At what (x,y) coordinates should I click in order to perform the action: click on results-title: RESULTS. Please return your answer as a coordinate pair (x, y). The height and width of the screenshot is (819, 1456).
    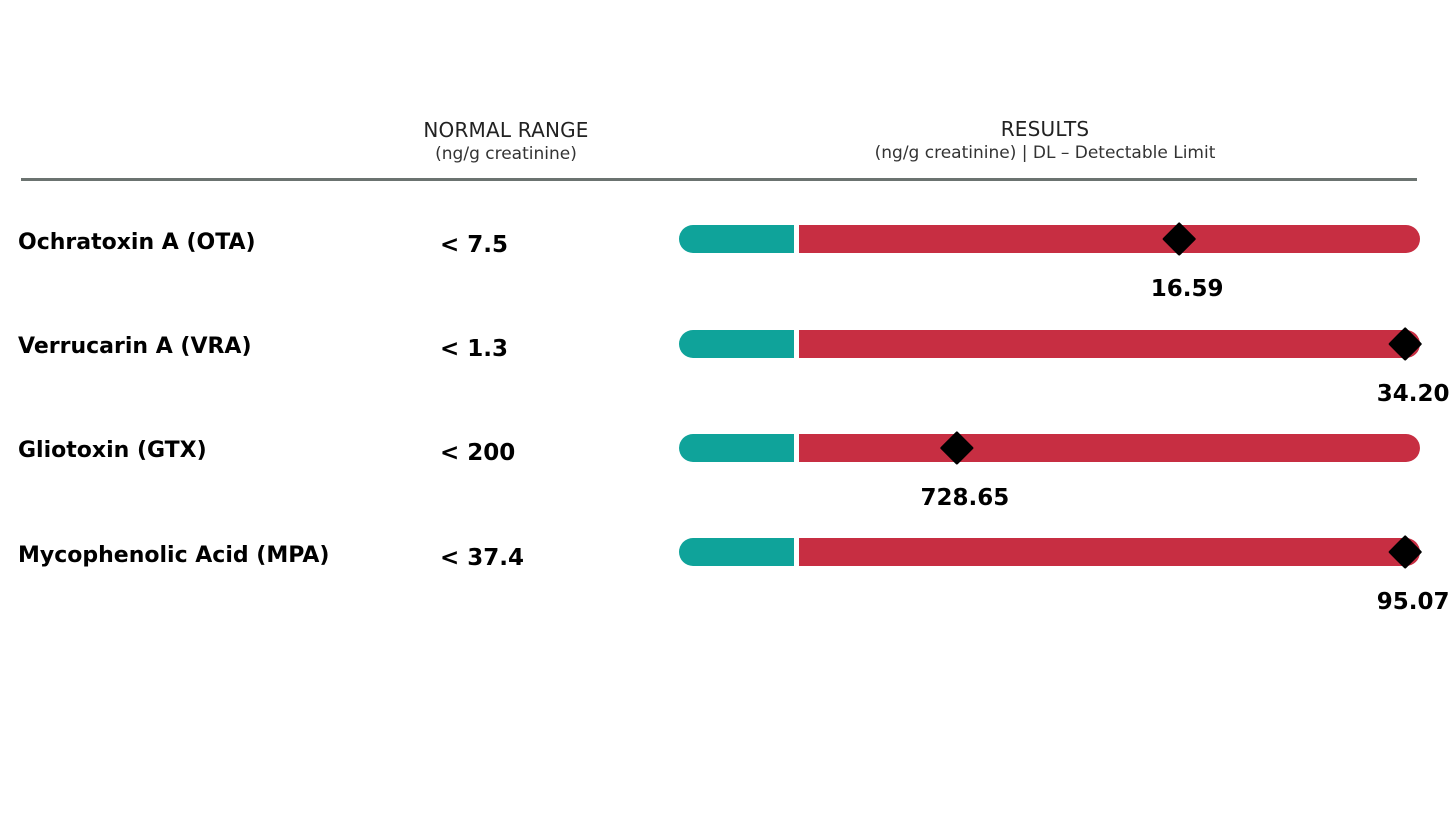
    Looking at the image, I should click on (1045, 129).